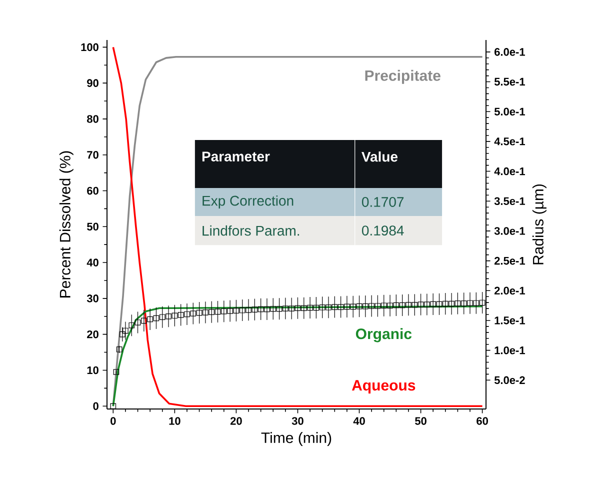  Describe the element at coordinates (174, 421) in the screenshot. I see `x-tick-label: 10` at that location.